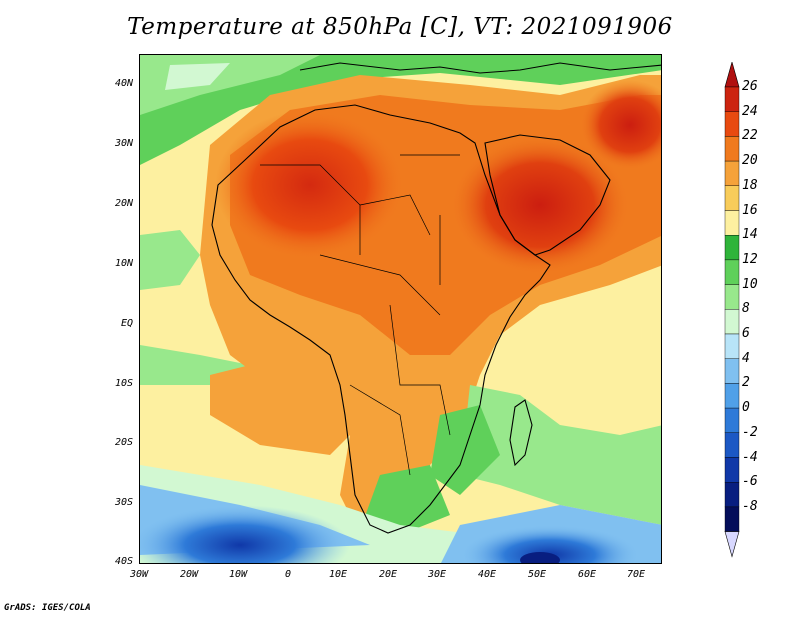 The height and width of the screenshot is (618, 800). I want to click on lon-tick: 60E, so click(587, 574).